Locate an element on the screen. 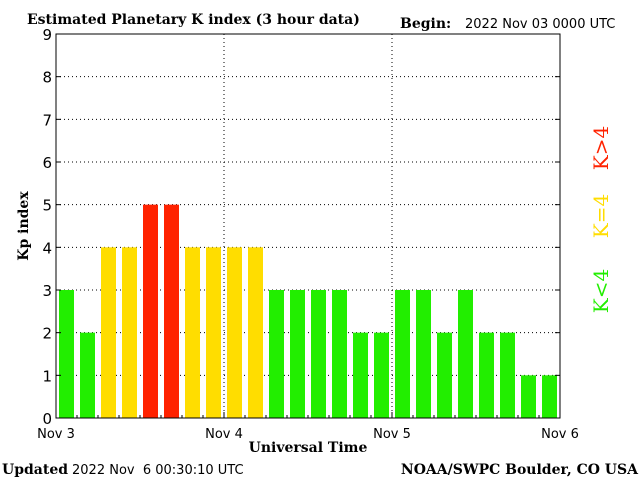 The width and height of the screenshot is (640, 480). begin-value: 2022 Nov 03 0000 UTC is located at coordinates (540, 24).